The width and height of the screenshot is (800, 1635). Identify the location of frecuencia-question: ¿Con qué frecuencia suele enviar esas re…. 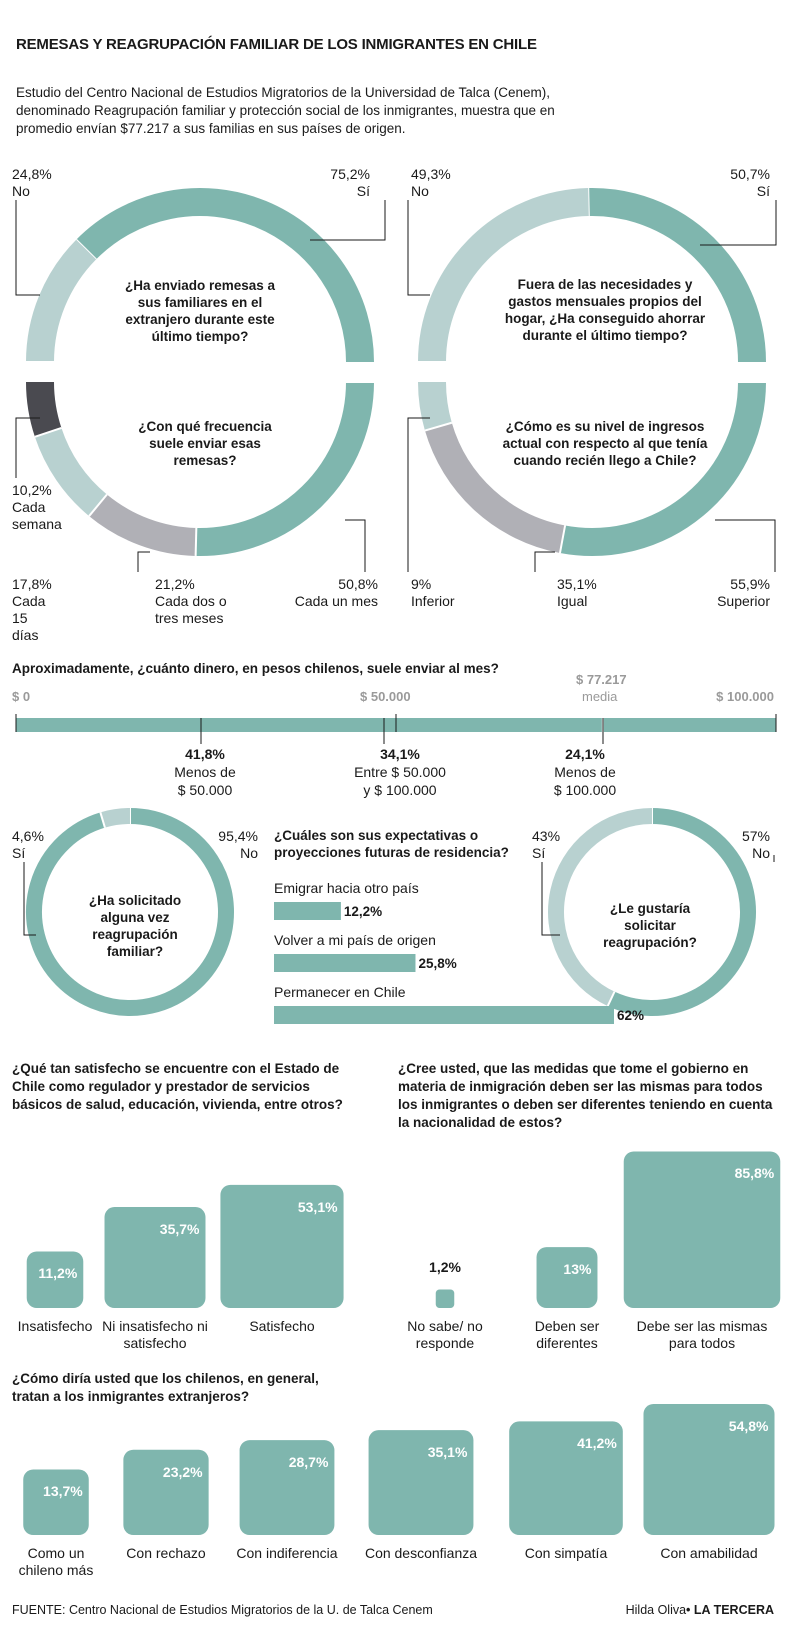
(205, 443).